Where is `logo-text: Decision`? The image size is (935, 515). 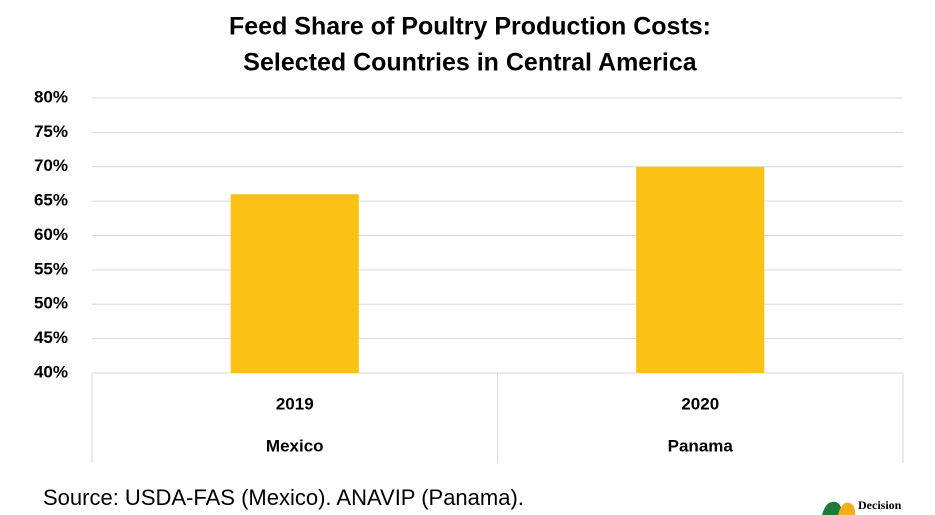 logo-text: Decision is located at coordinates (880, 505).